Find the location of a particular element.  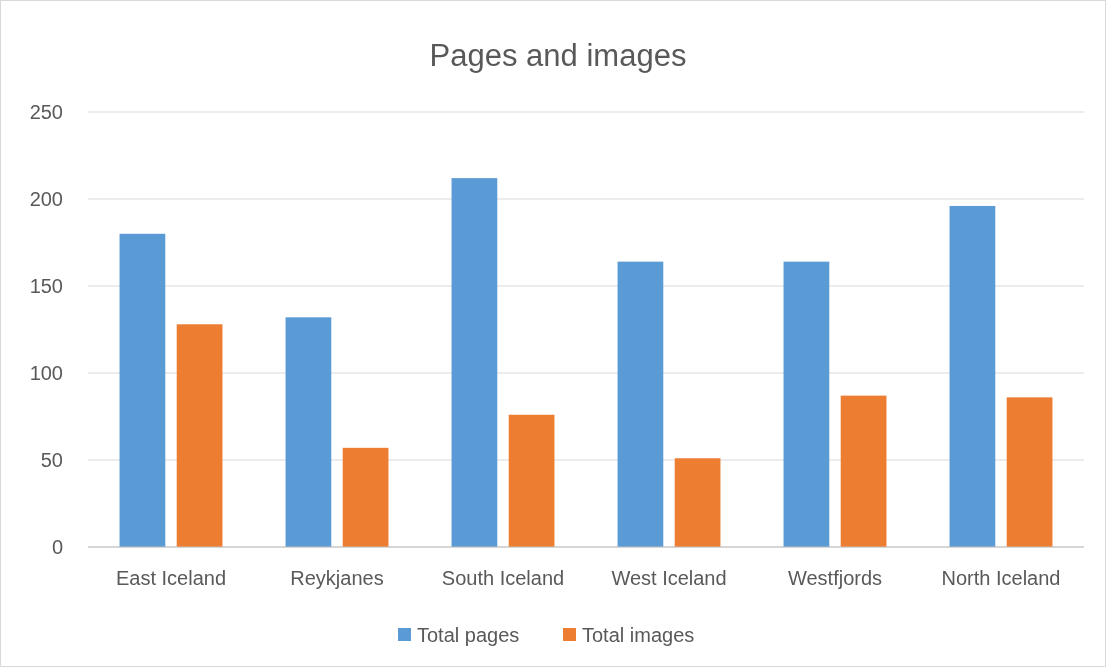

x-tick-label: North Iceland is located at coordinates (1001, 578).